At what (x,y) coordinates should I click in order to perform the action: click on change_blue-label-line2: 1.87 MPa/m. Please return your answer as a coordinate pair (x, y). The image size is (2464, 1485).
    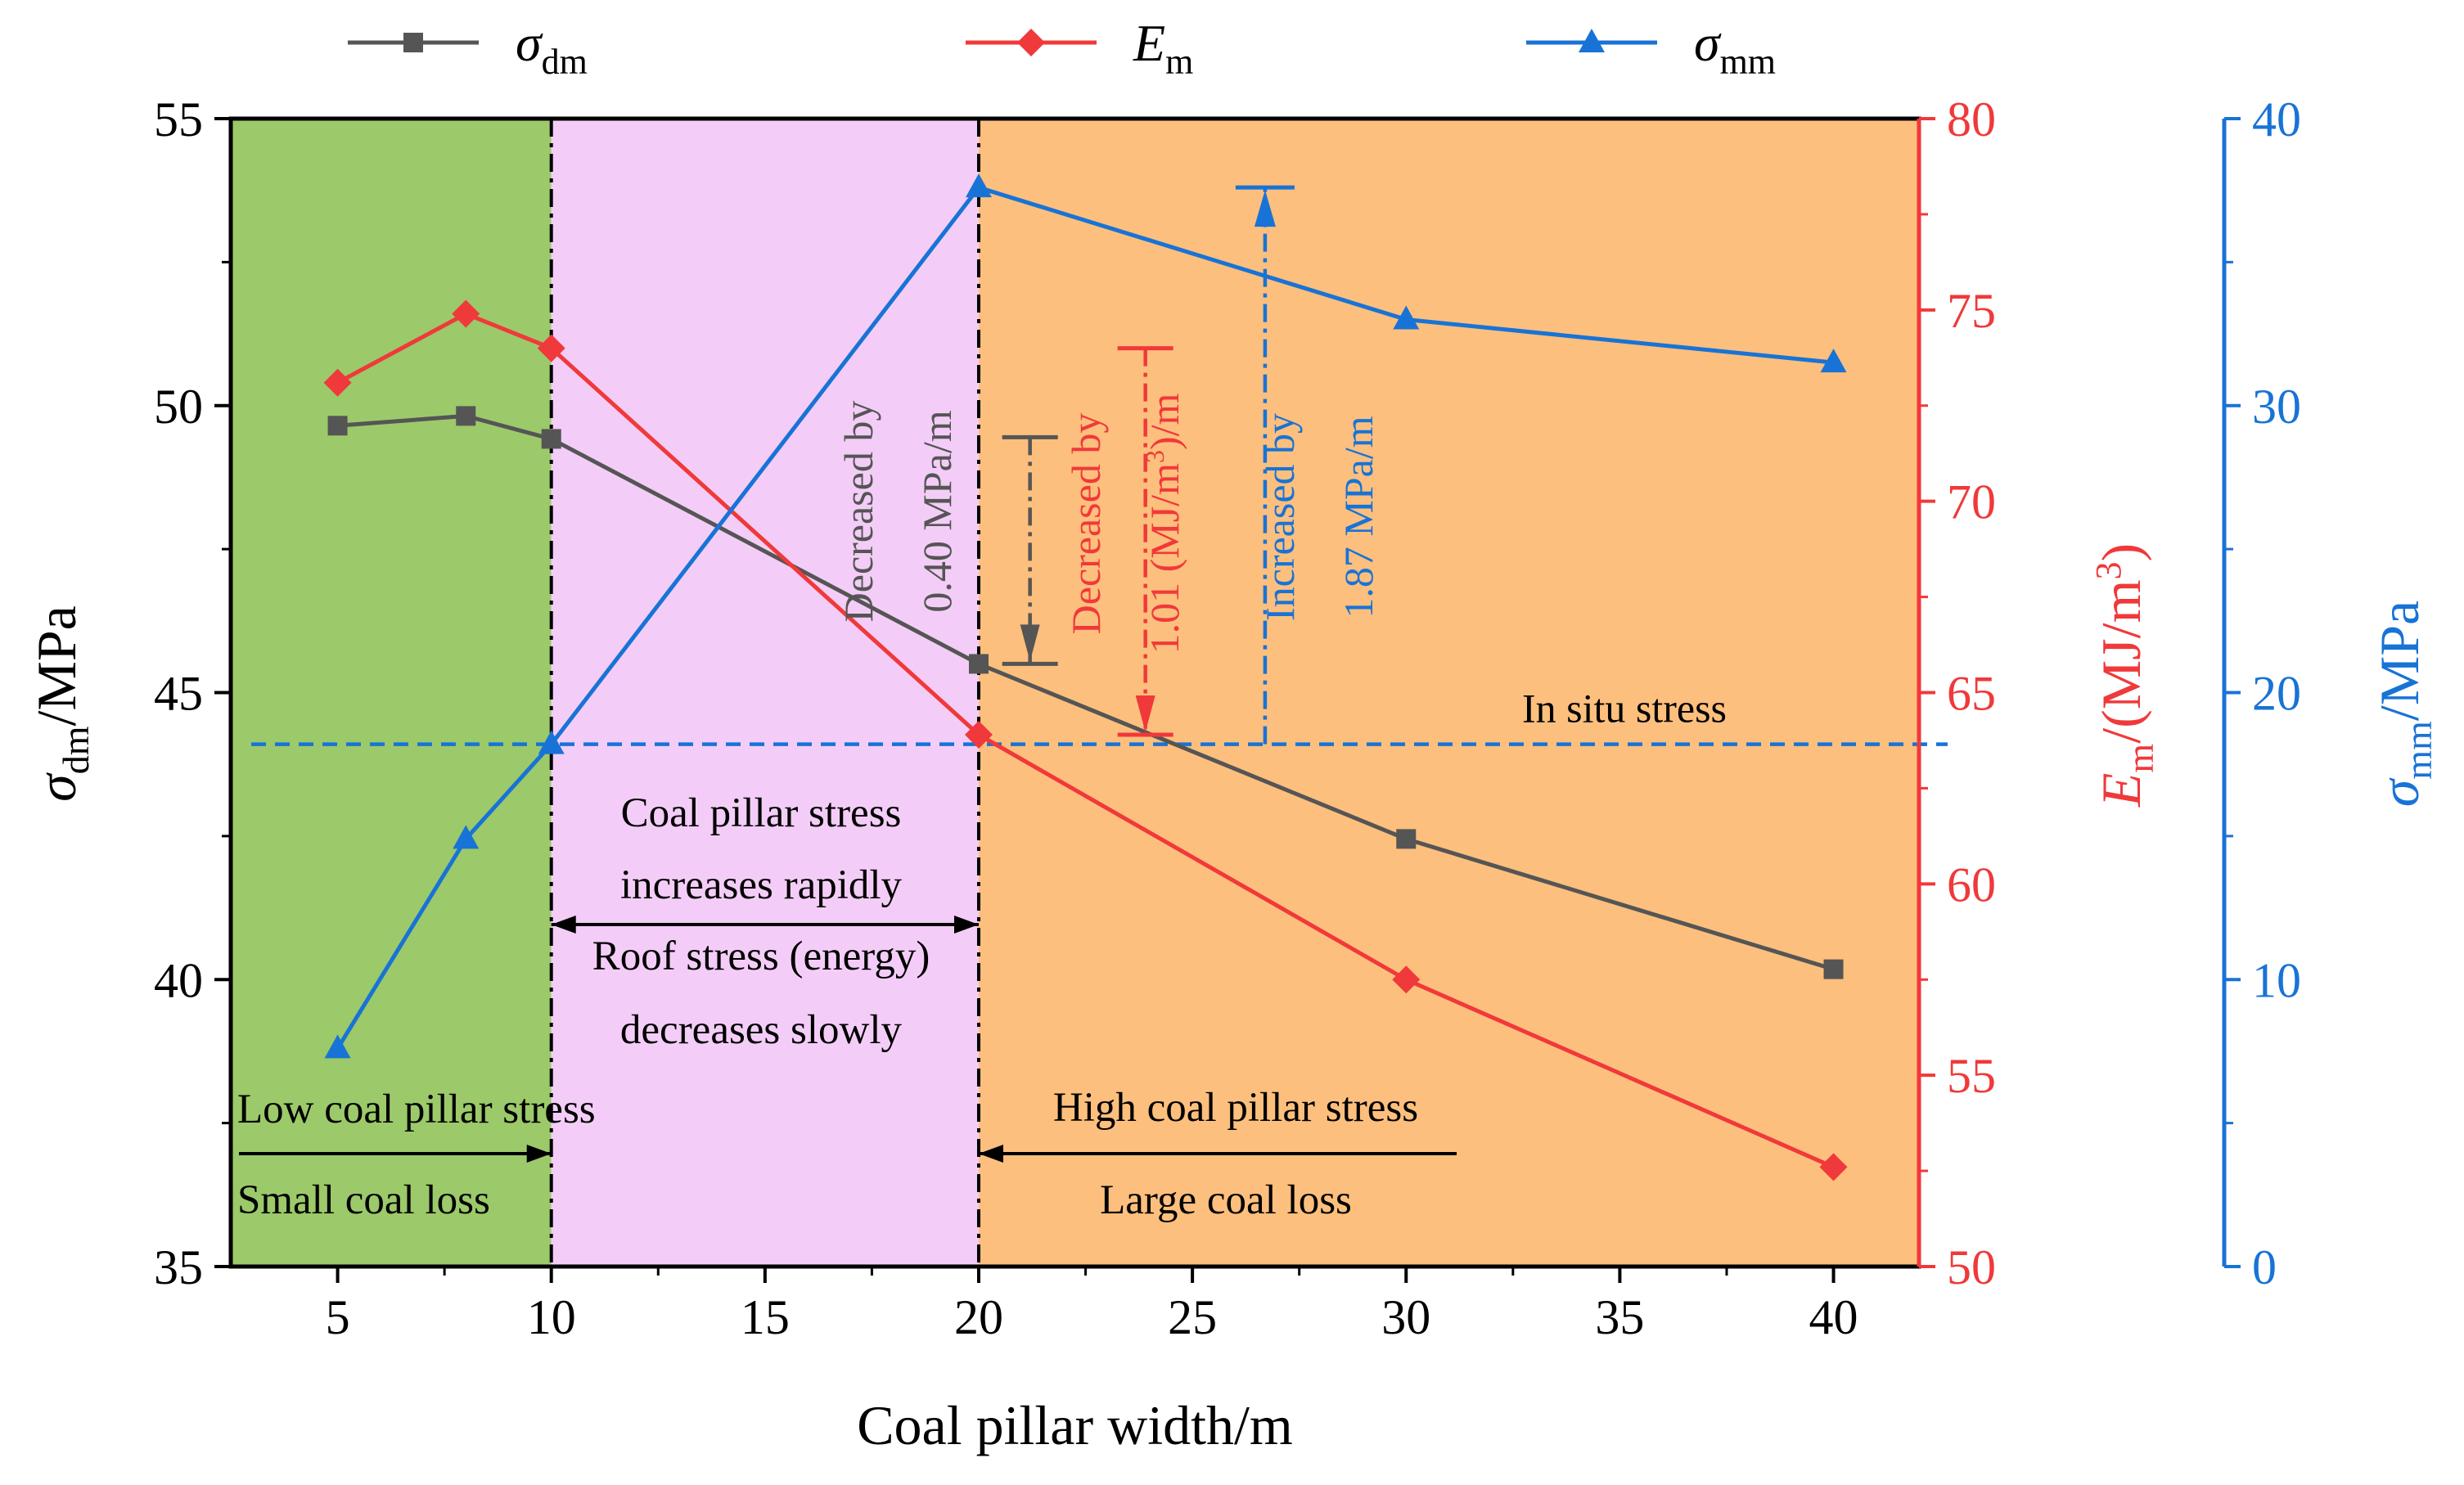
    Looking at the image, I should click on (1358, 517).